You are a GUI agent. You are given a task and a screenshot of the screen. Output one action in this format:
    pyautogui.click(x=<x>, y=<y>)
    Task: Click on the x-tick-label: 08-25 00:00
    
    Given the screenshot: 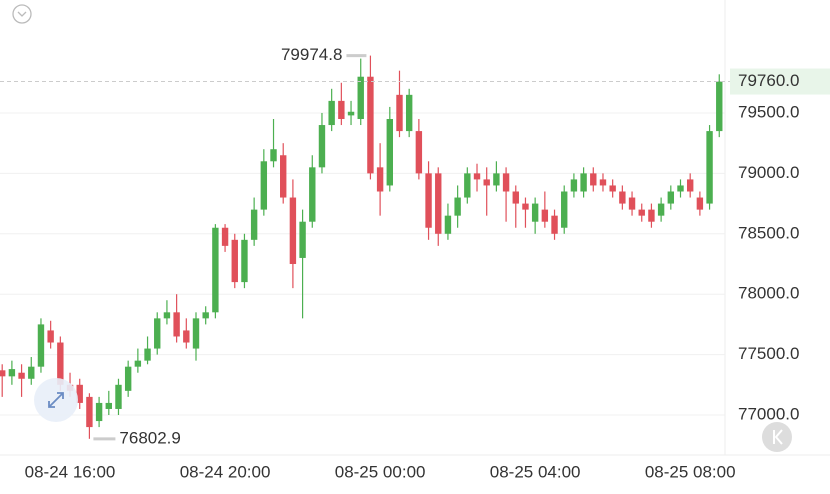 What is the action you would take?
    pyautogui.click(x=380, y=471)
    